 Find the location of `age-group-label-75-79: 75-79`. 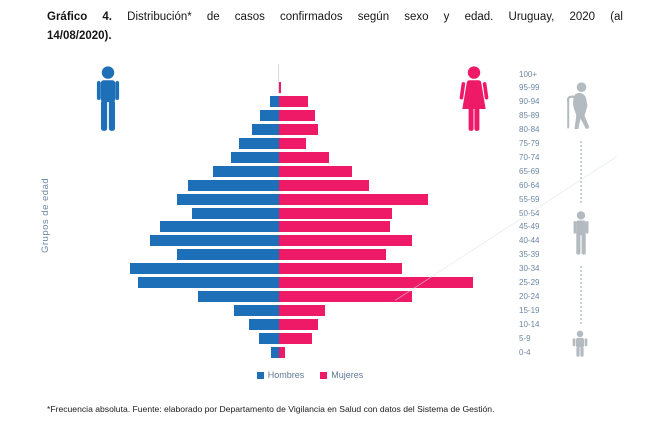

age-group-label-75-79: 75-79 is located at coordinates (529, 143).